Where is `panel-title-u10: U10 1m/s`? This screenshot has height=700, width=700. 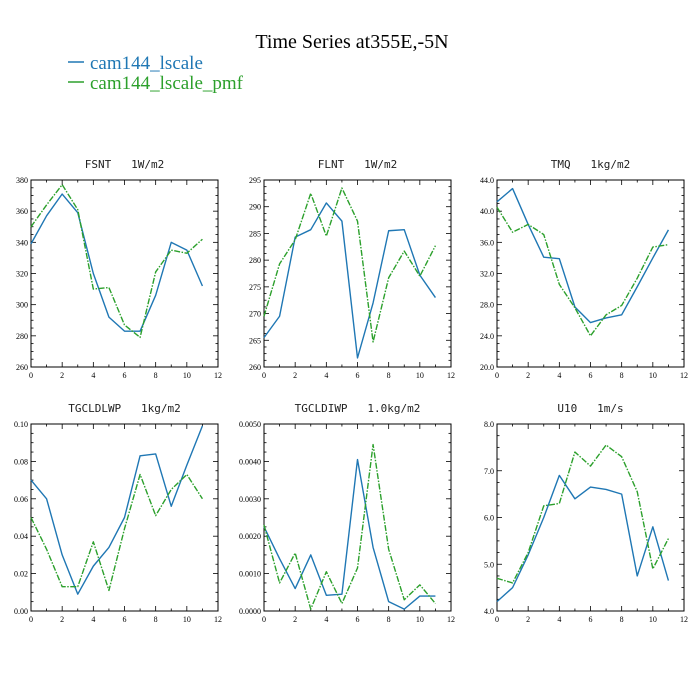 panel-title-u10: U10 1m/s is located at coordinates (590, 408).